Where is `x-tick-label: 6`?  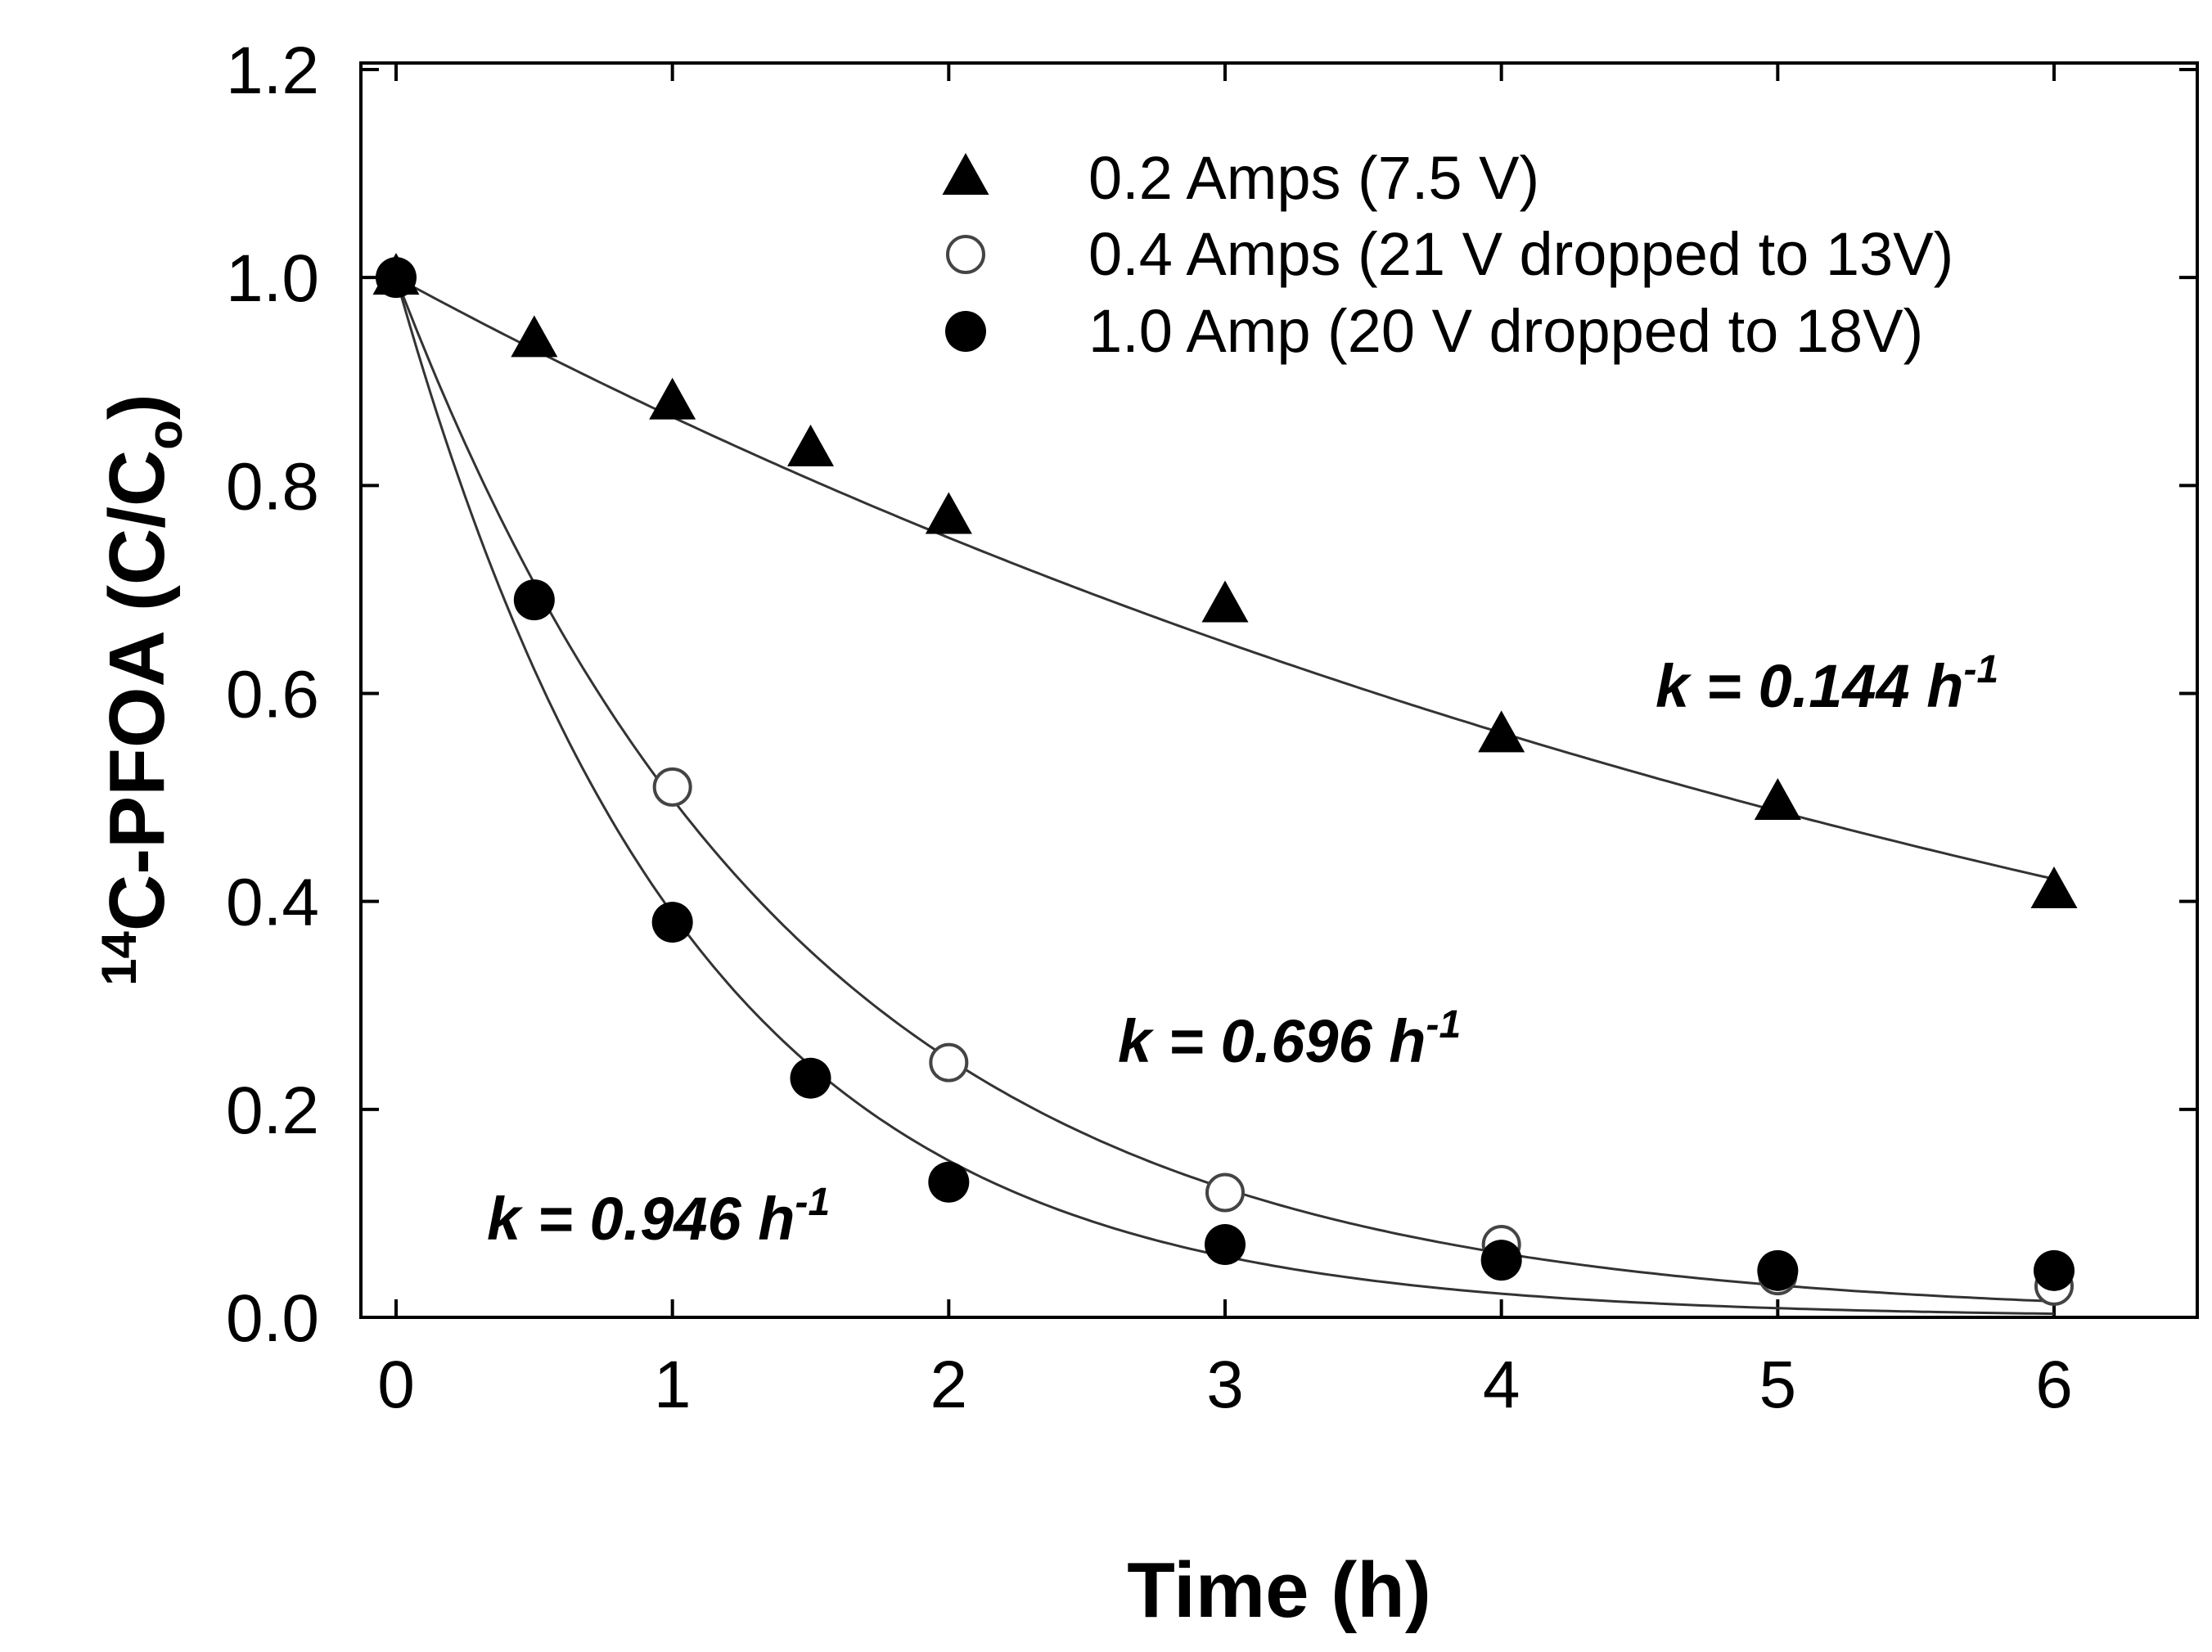 x-tick-label: 6 is located at coordinates (2054, 1385).